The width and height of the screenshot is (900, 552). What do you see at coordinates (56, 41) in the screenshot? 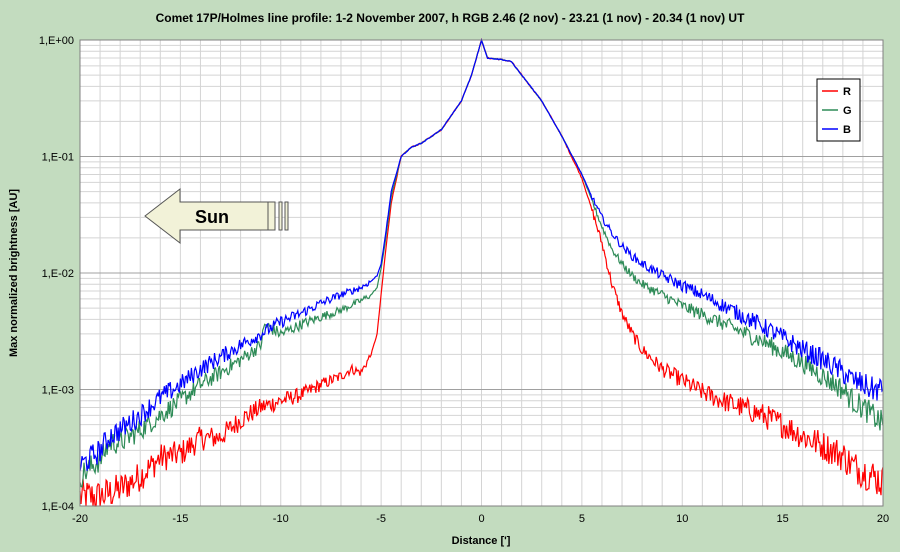
I see `y-tick-label: 1,E+00` at bounding box center [56, 41].